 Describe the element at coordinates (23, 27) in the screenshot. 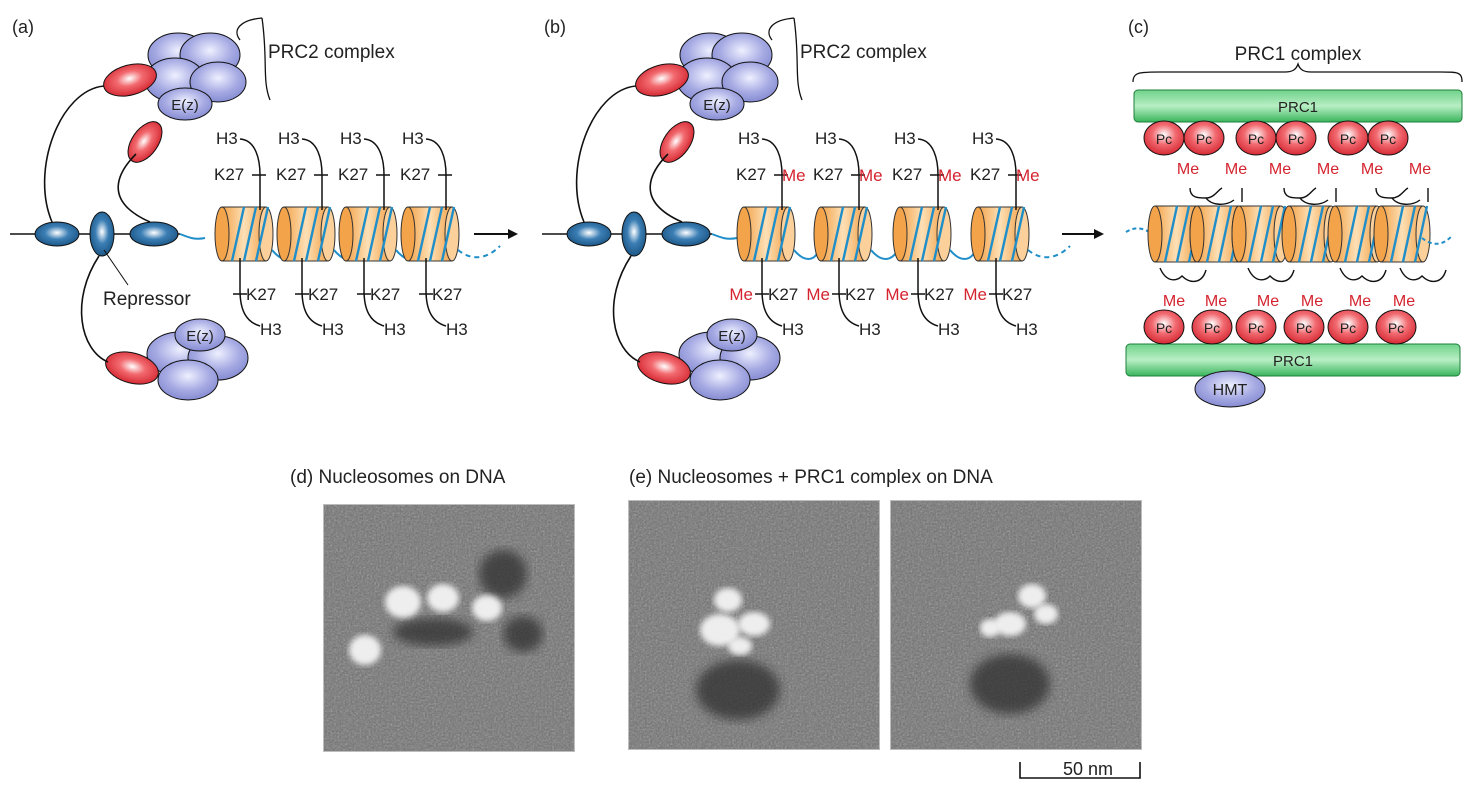

I see `panel-a-letter: (a)` at that location.